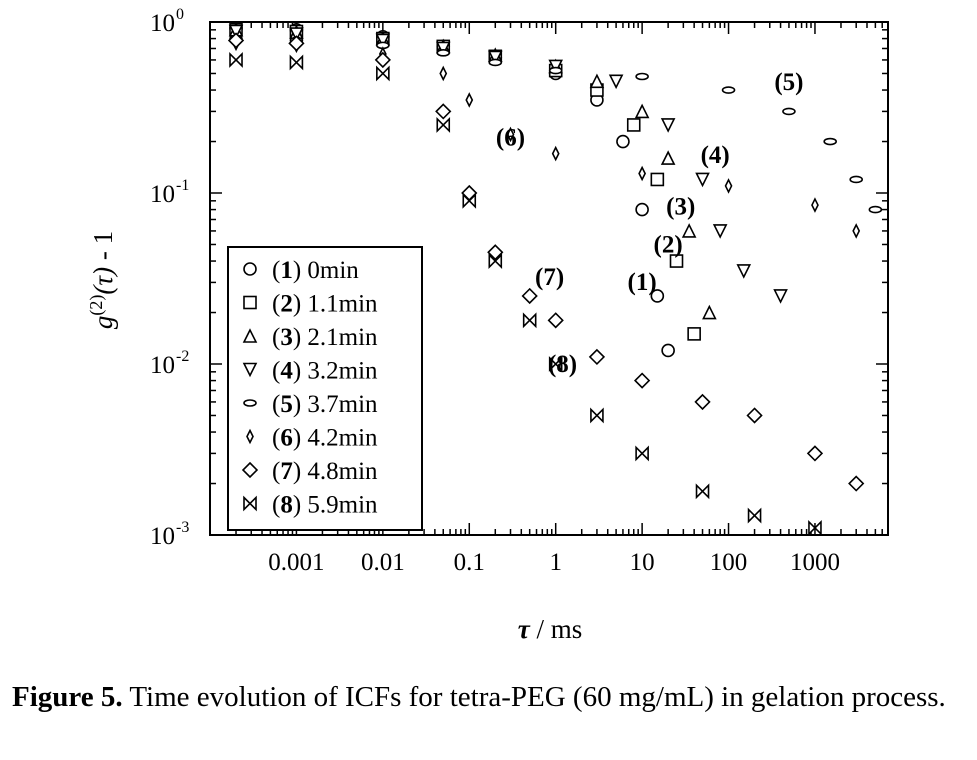 The width and height of the screenshot is (977, 760). Describe the element at coordinates (325, 337) in the screenshot. I see `legend-label: (3) 2.1min` at that location.